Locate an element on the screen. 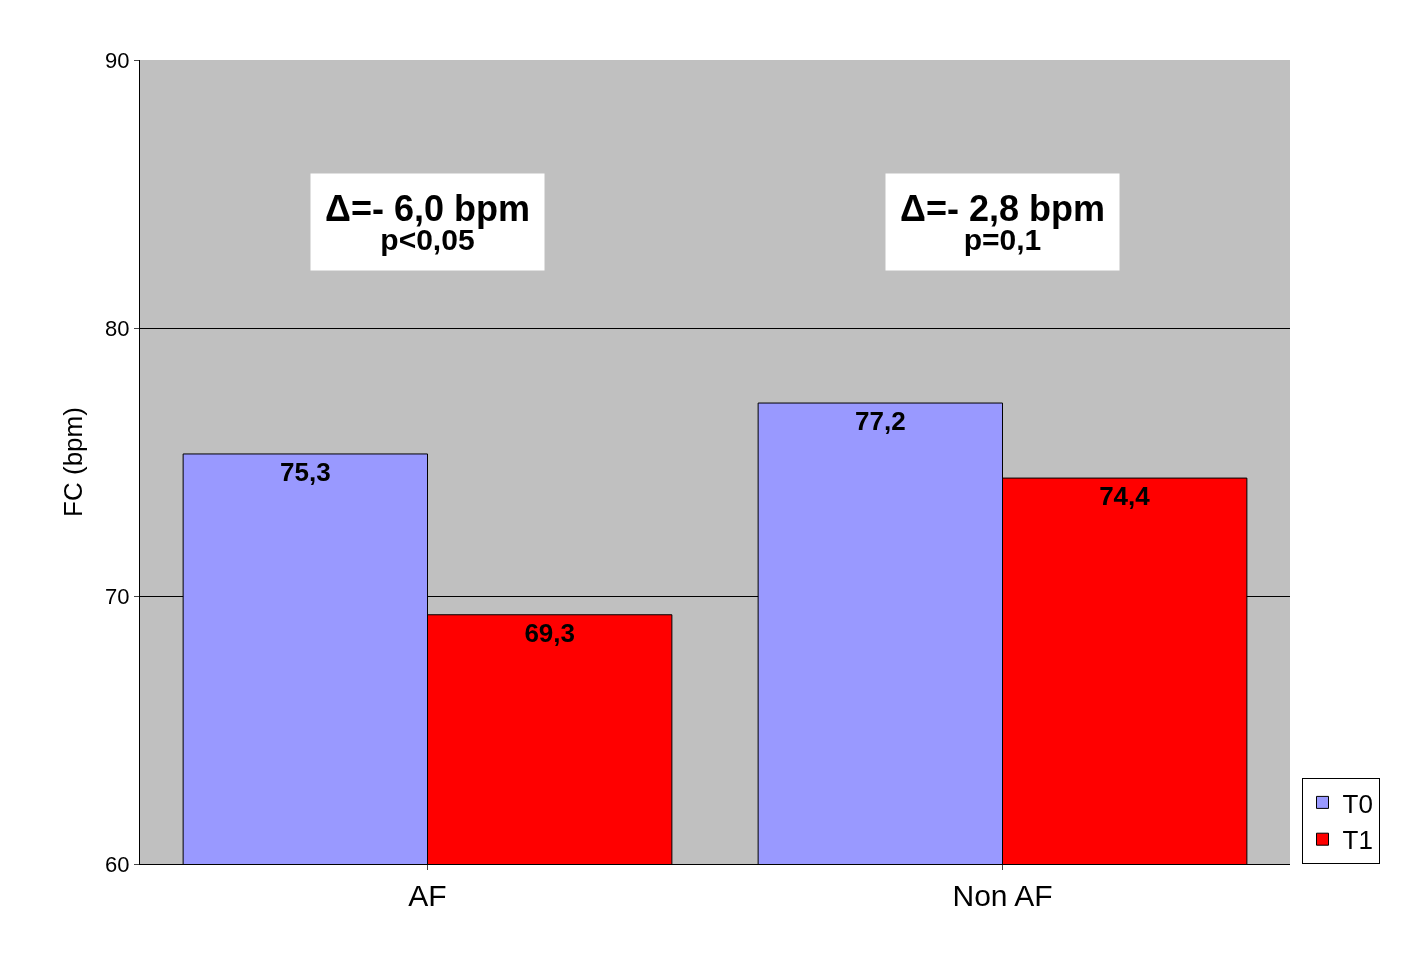 The width and height of the screenshot is (1420, 974). annotation: Δ=- 6,0 bpm p<0,05 is located at coordinates (427, 222).